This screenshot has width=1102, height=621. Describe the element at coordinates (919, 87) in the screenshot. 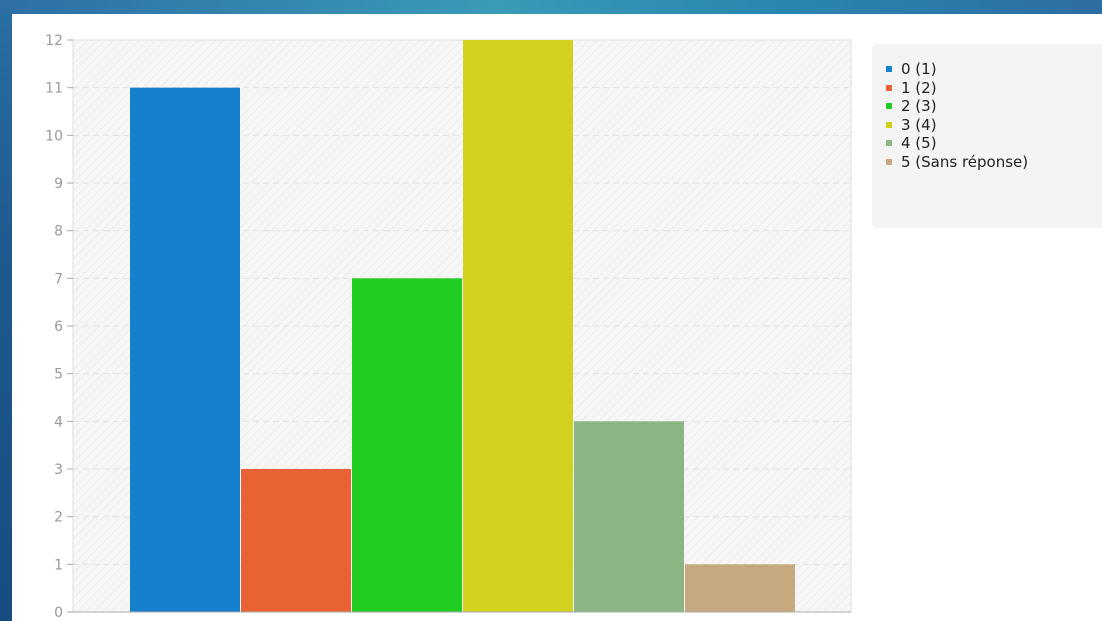

I see `legend-label: 1 (2)` at that location.